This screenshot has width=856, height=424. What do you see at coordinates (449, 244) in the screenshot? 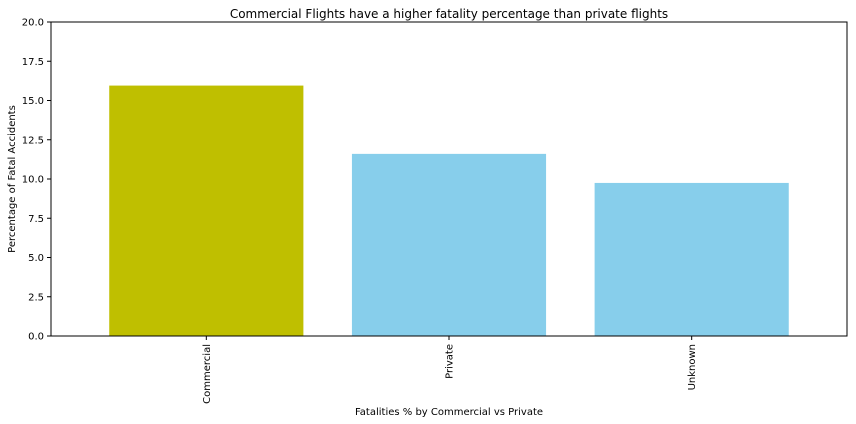
I see `bar-private` at bounding box center [449, 244].